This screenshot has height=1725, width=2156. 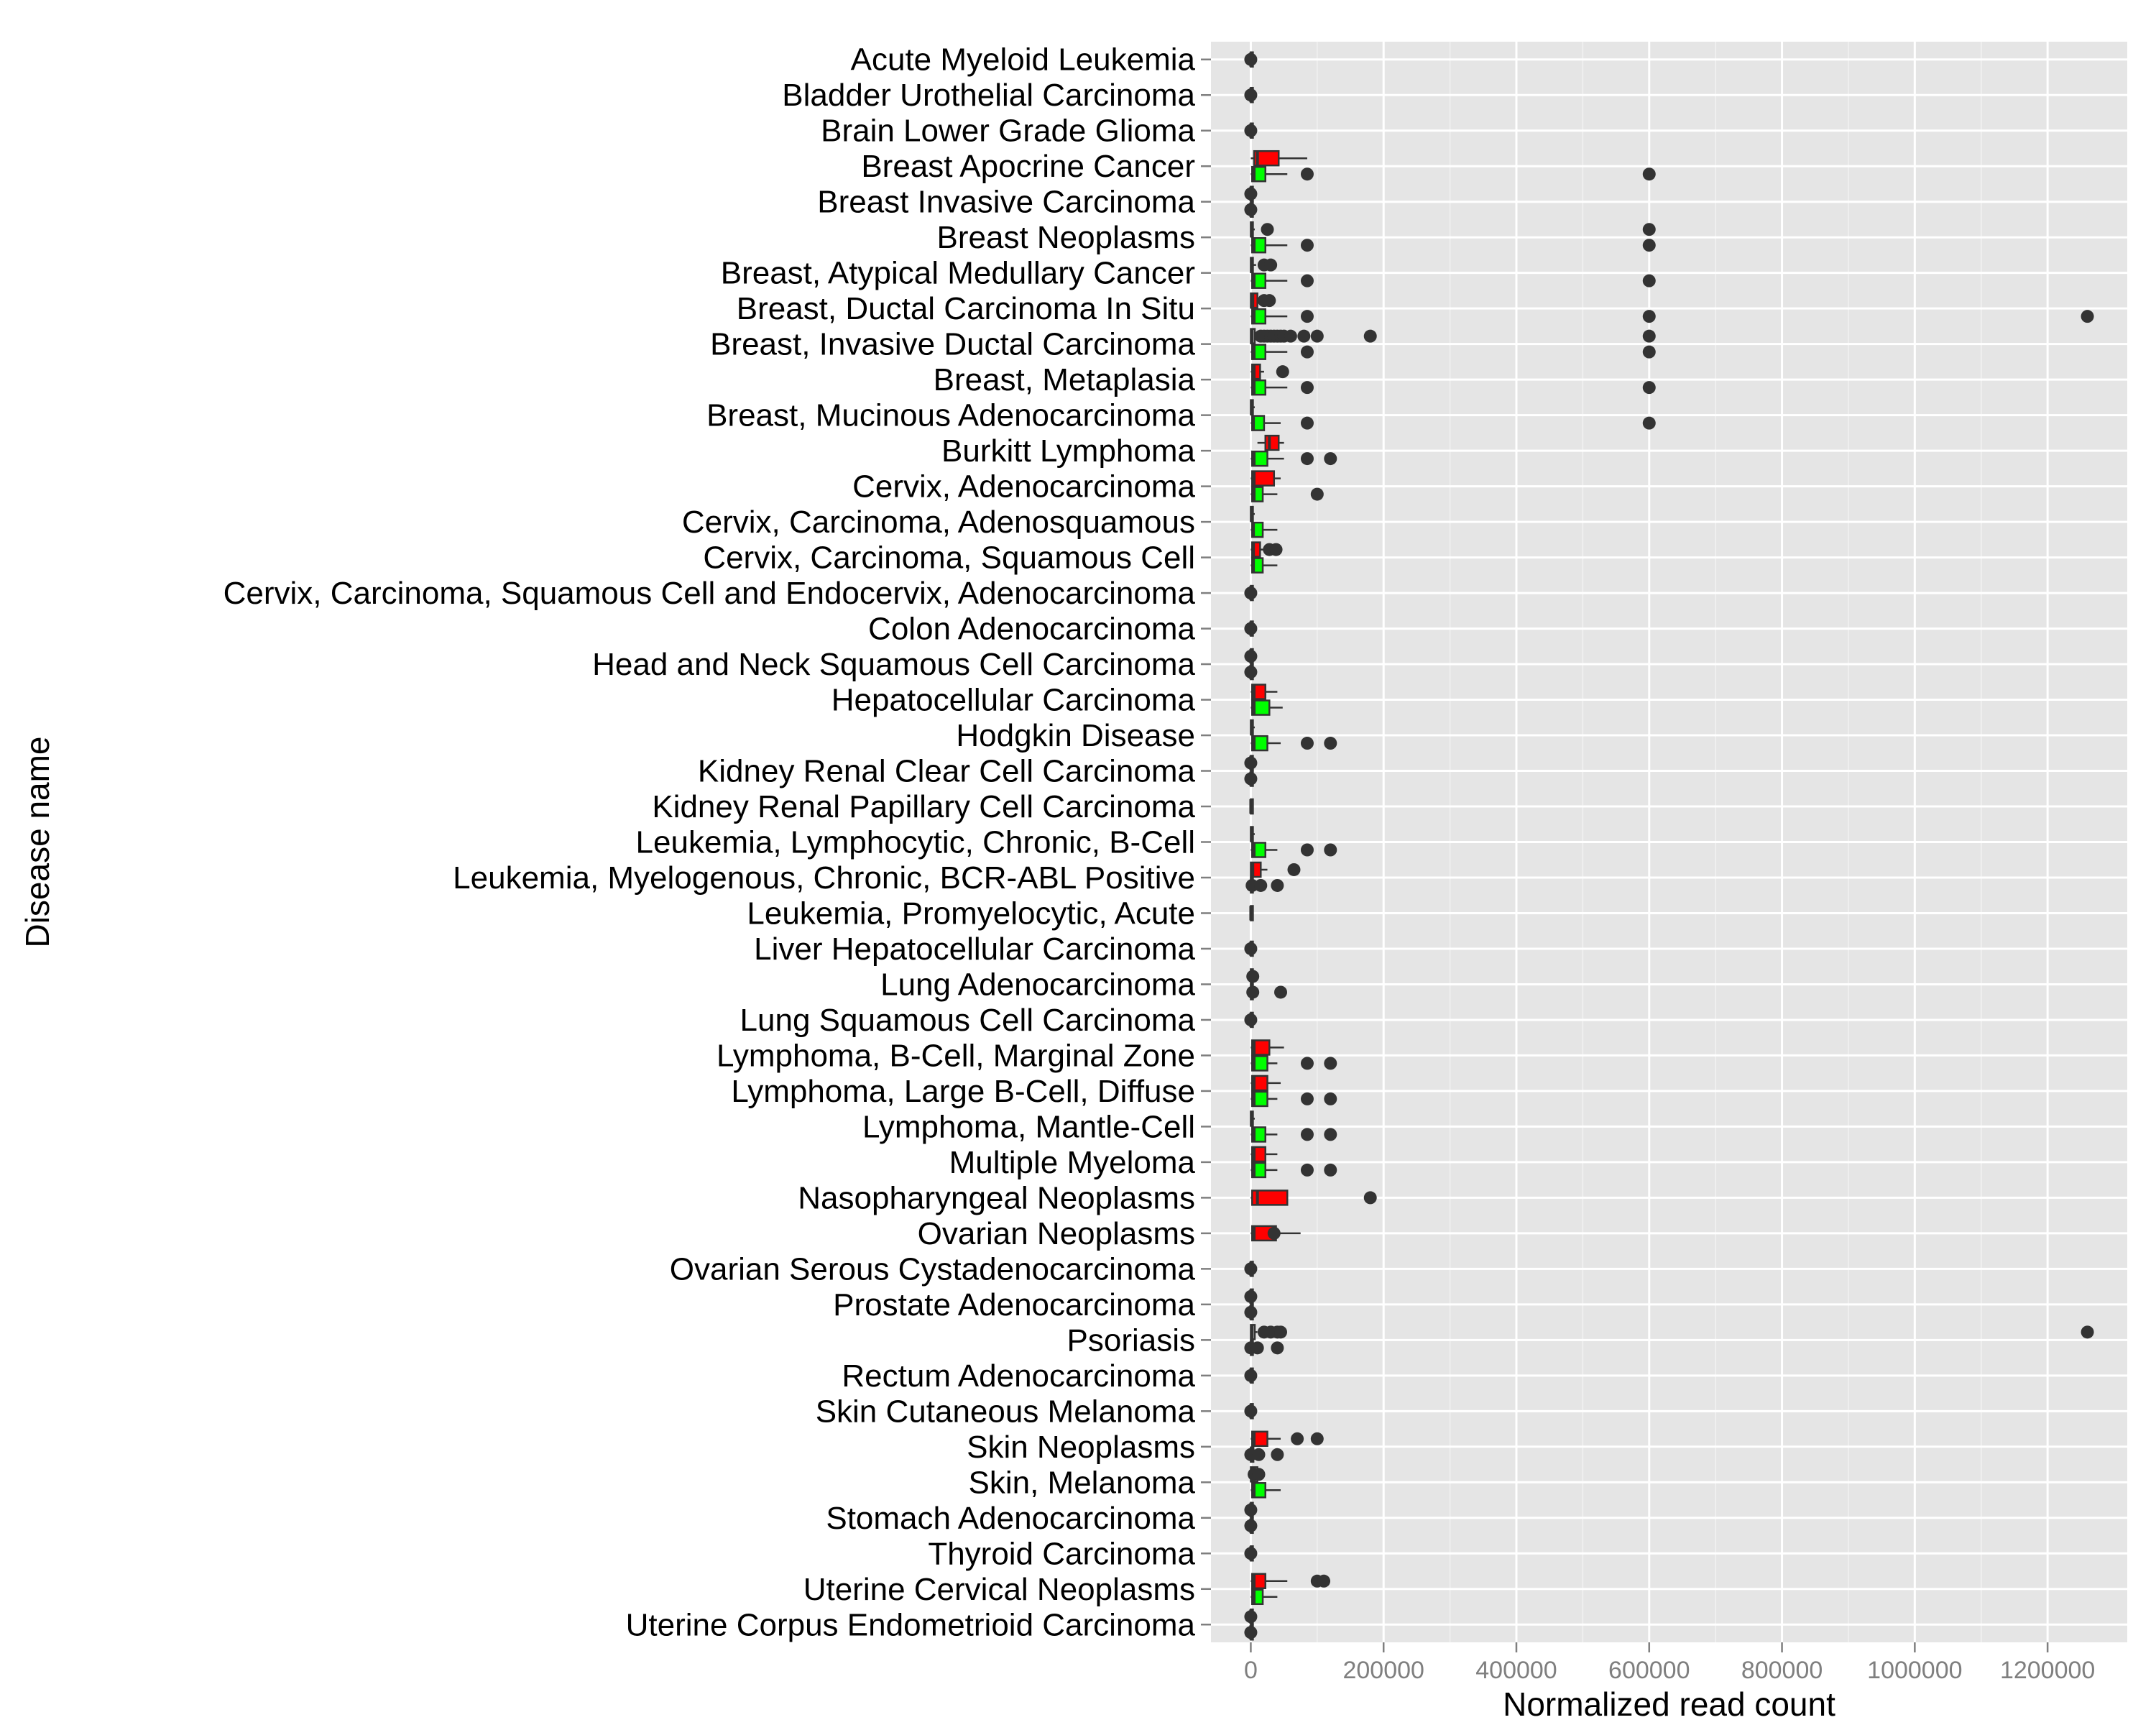 I want to click on y-tick-label: Breast, Mucinous Adenocarcinoma, so click(x=951, y=415).